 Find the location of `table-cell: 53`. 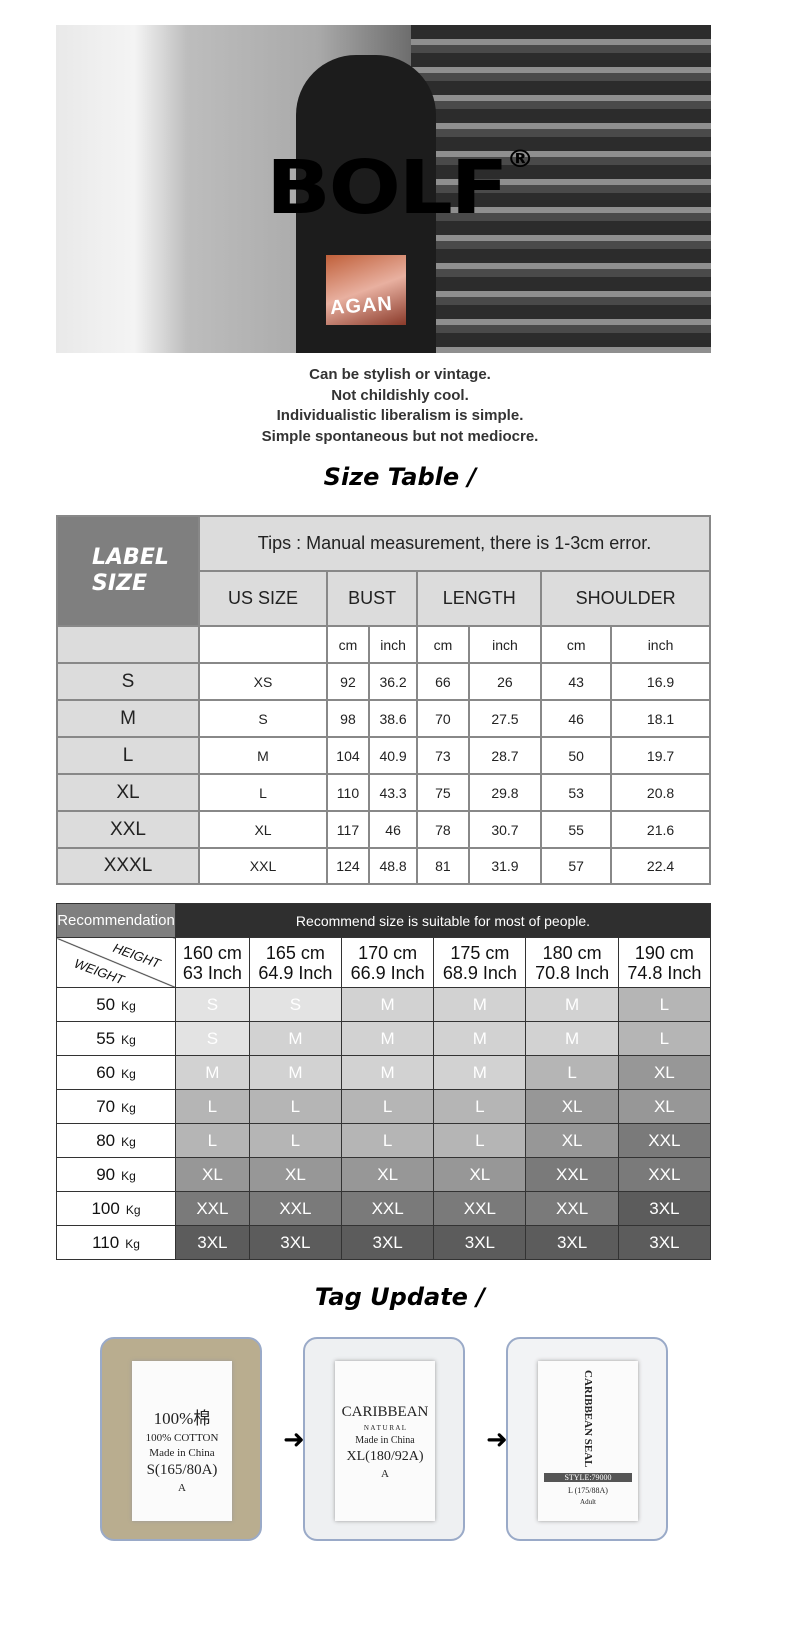

table-cell: 53 is located at coordinates (576, 792).